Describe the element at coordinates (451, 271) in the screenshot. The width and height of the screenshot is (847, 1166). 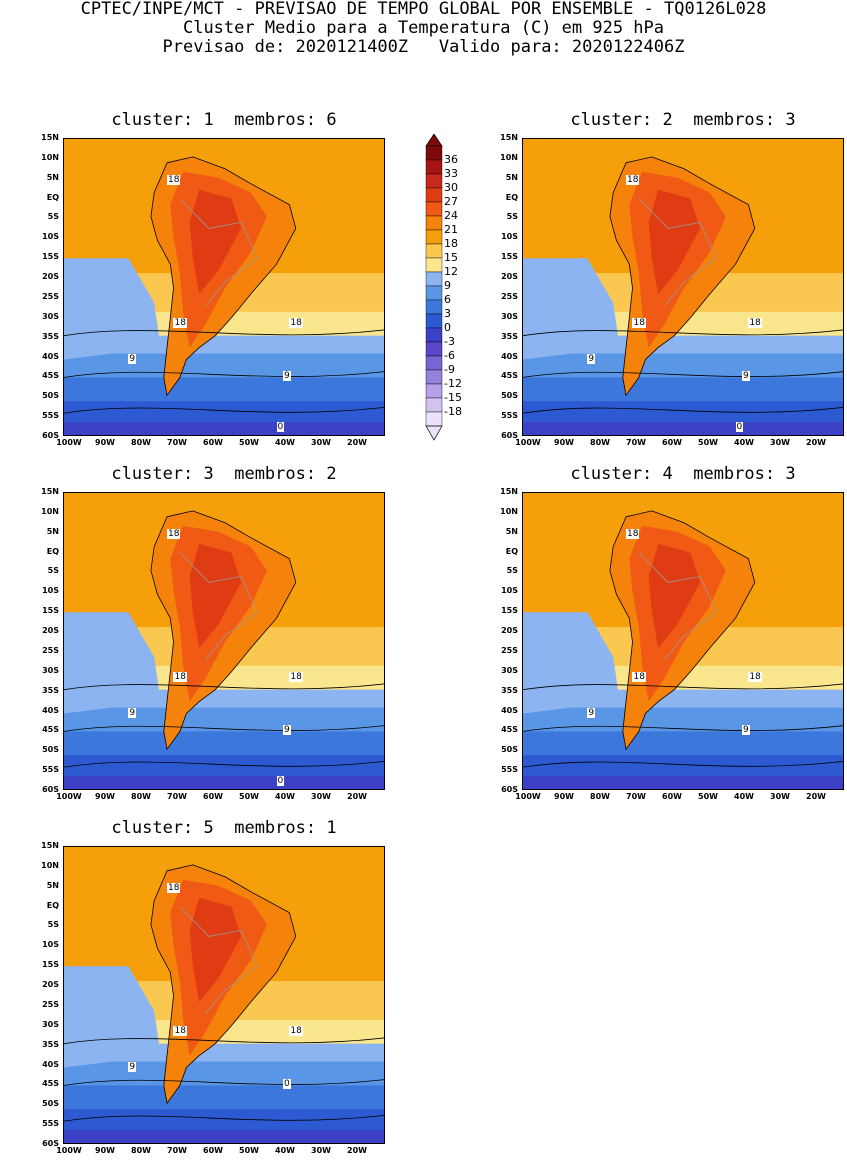
I see `colorbar-level-label: 12` at that location.